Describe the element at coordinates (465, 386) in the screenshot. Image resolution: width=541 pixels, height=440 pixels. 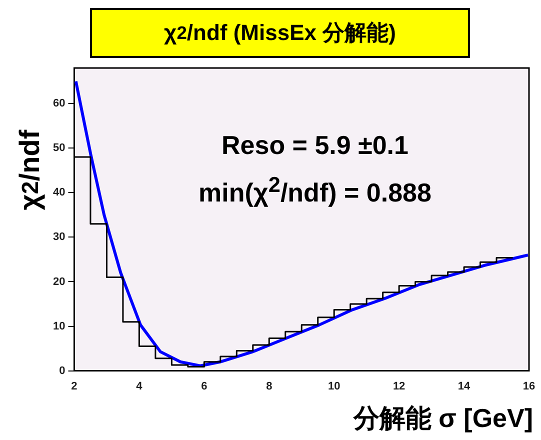
I see `x-tick-label: 14` at that location.